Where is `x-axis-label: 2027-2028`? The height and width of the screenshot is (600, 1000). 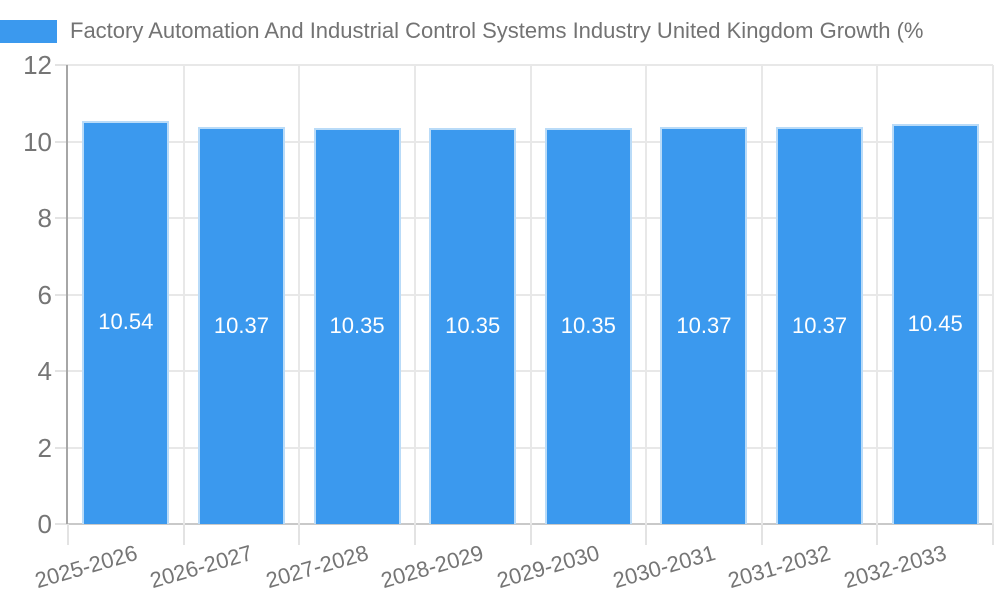 x-axis-label: 2027-2028 is located at coordinates (316, 567).